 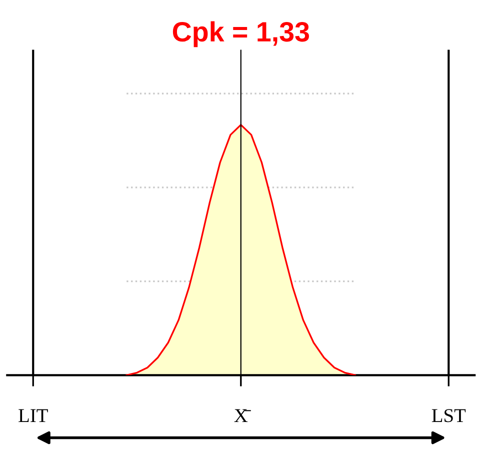 I want to click on x-tick-label: LST, so click(x=449, y=415).